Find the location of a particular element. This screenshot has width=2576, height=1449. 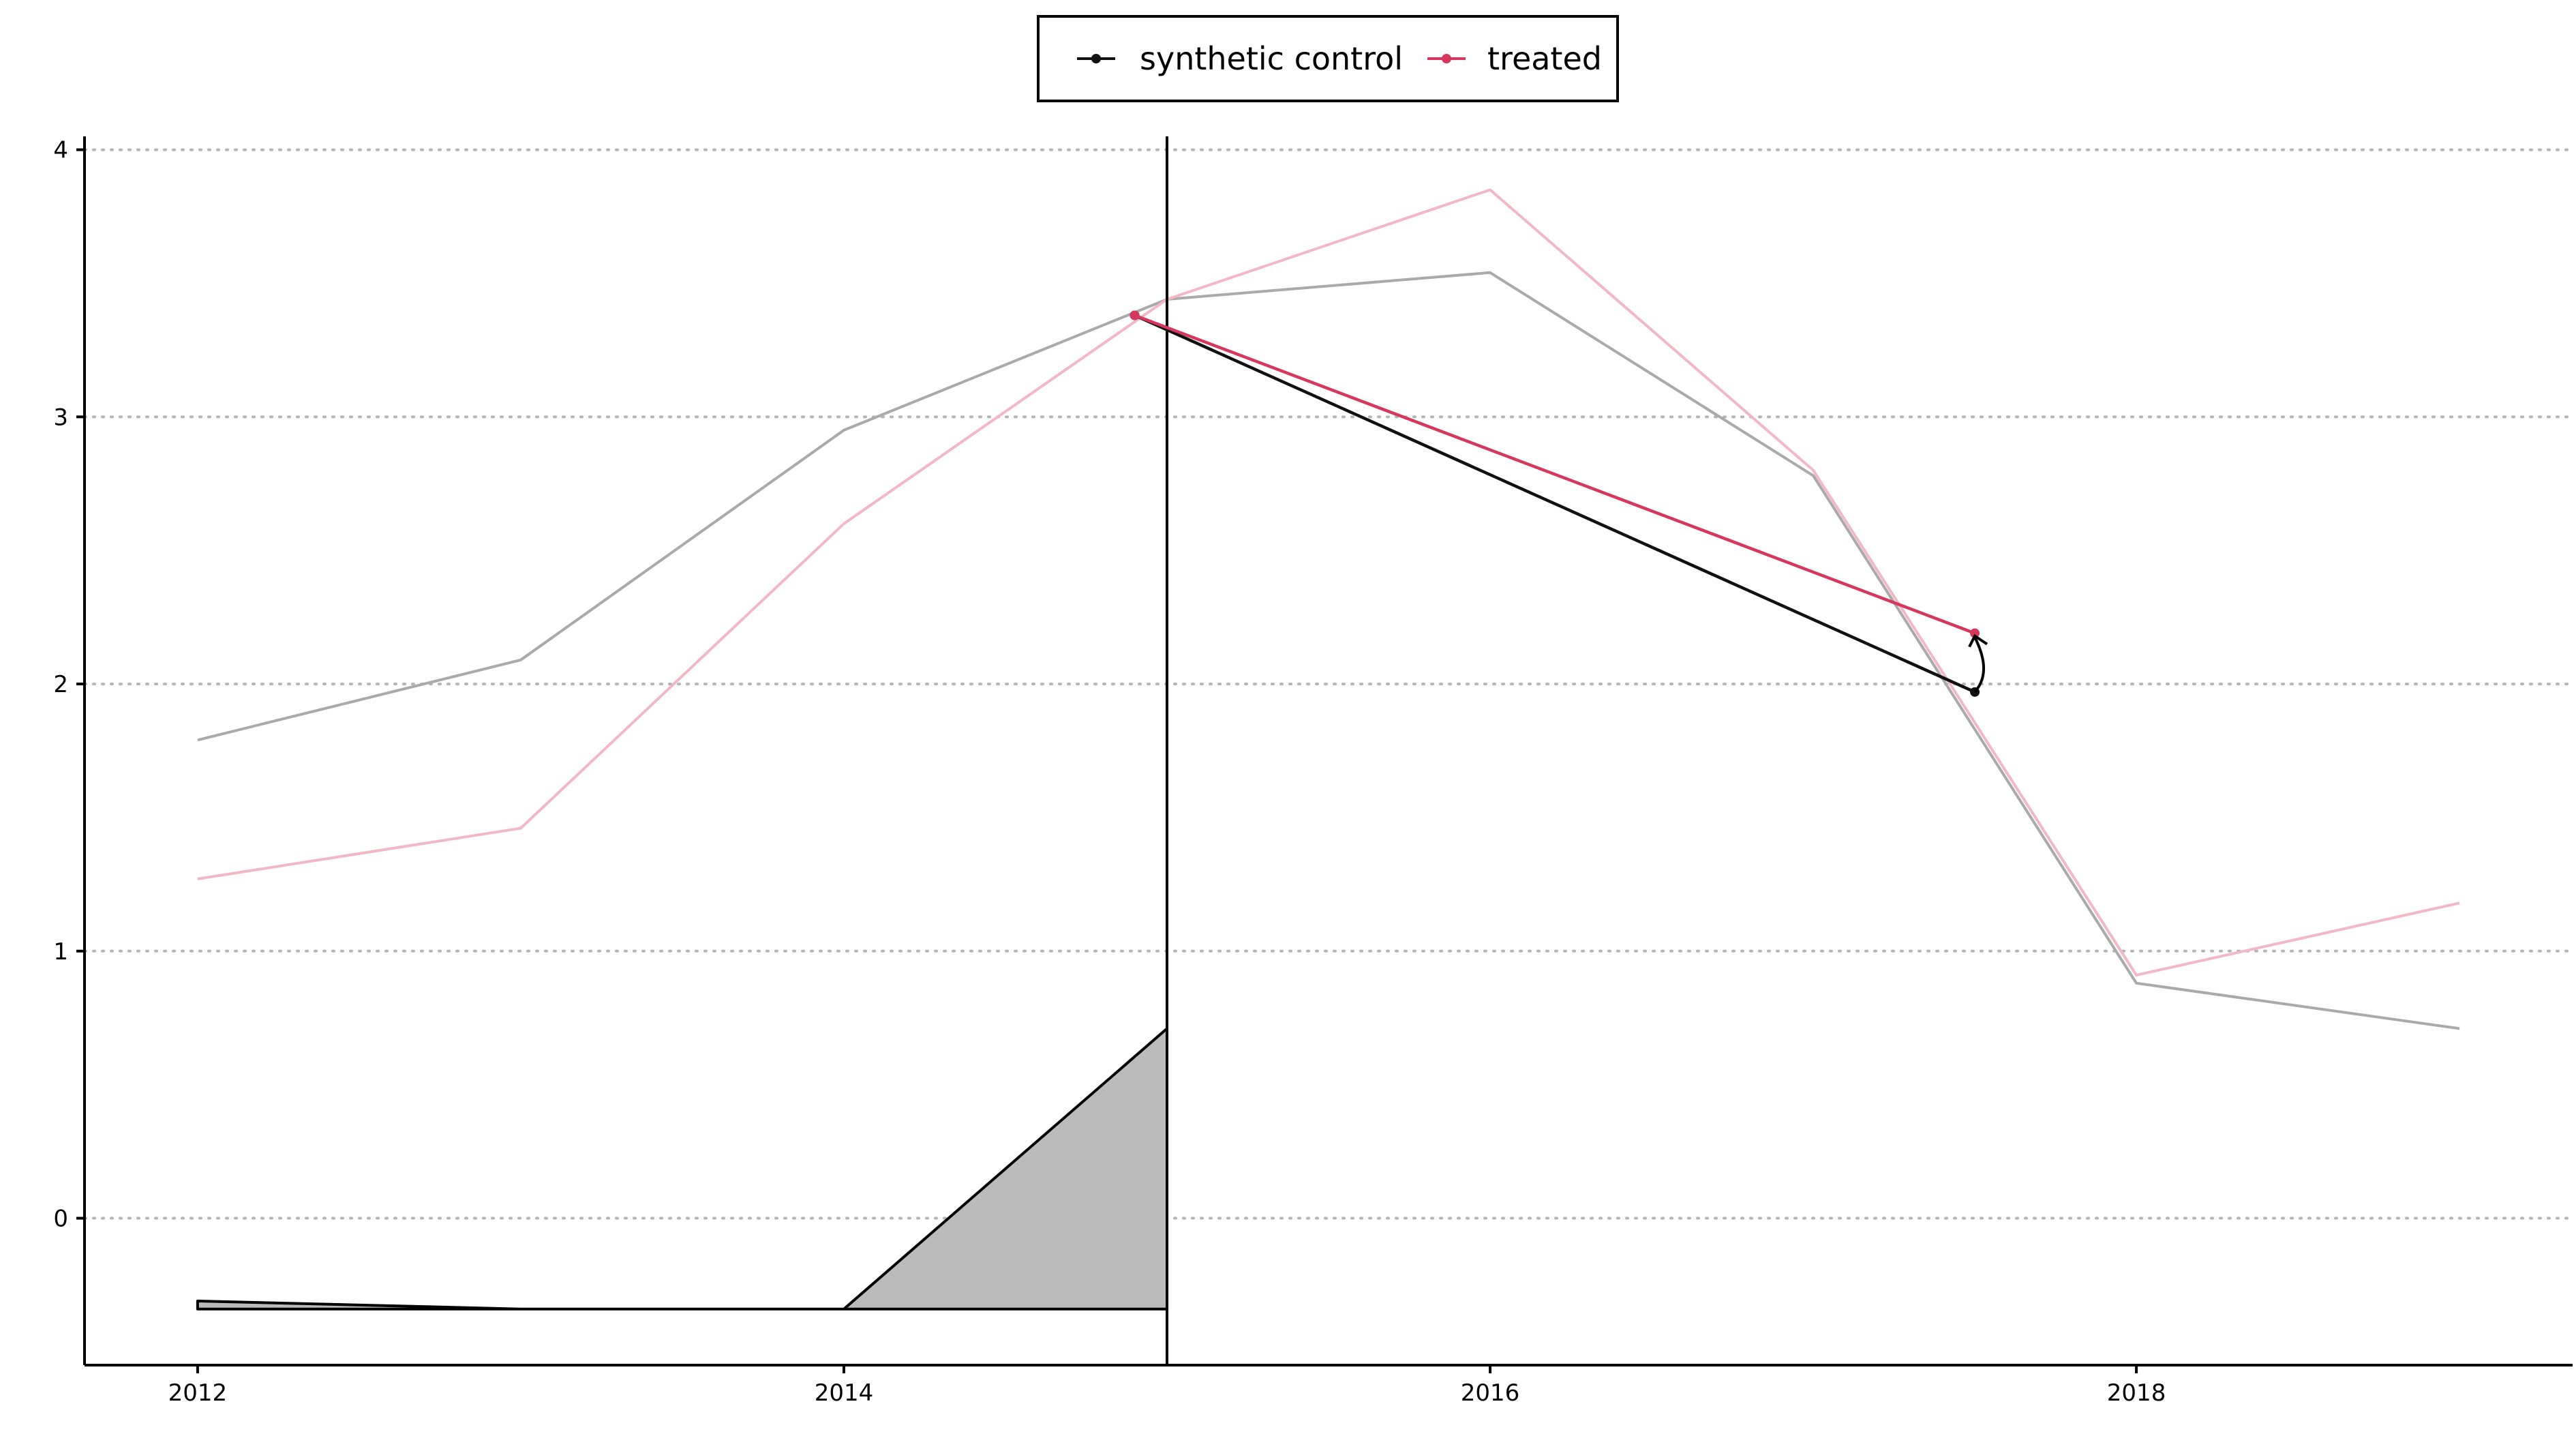

y-tick-label-3: 3 is located at coordinates (60, 418).